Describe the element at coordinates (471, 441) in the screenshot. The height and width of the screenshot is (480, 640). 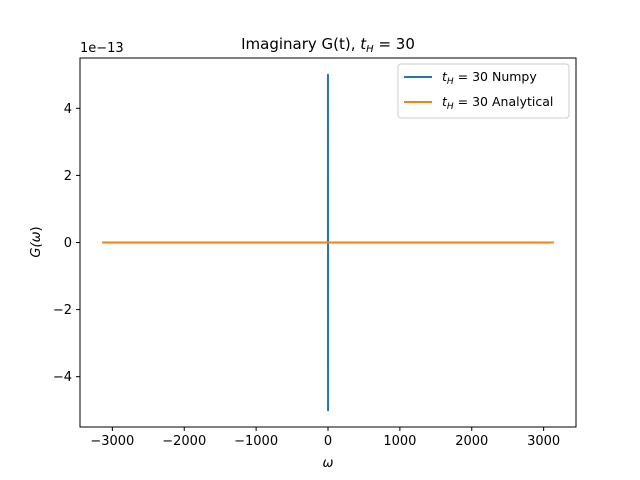
I see `x-tick-label: 2000` at that location.